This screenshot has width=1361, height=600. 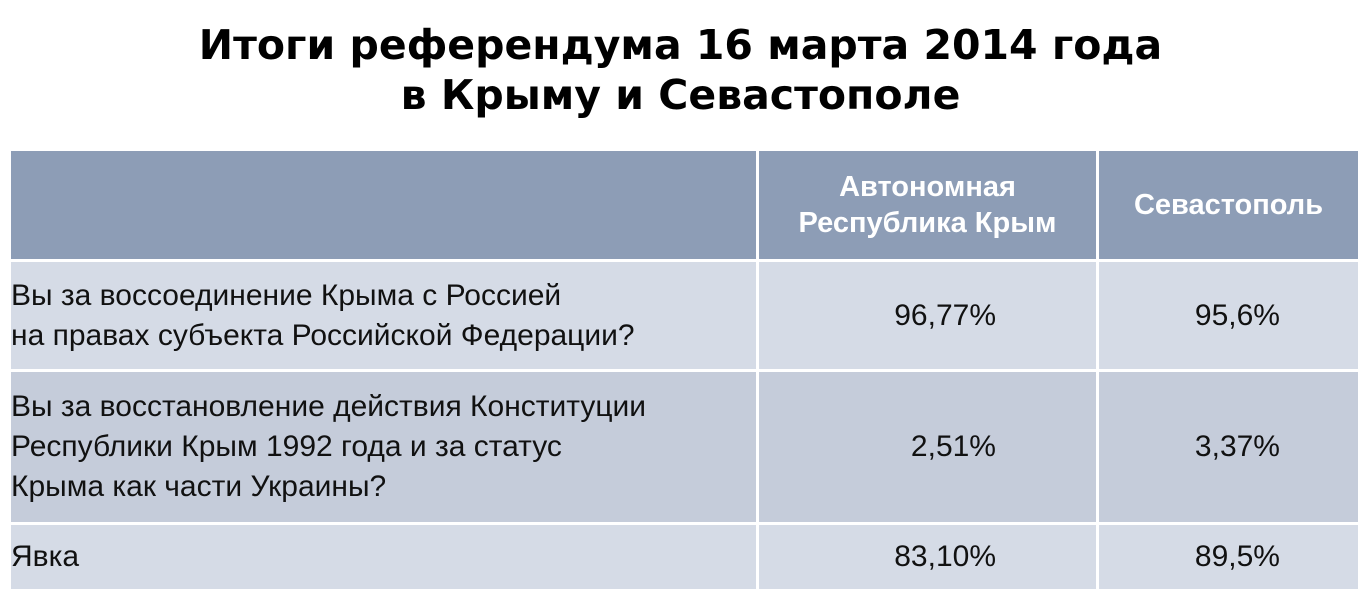 What do you see at coordinates (1228, 557) in the screenshot?
I see `value-sevastopol: 89,5%` at bounding box center [1228, 557].